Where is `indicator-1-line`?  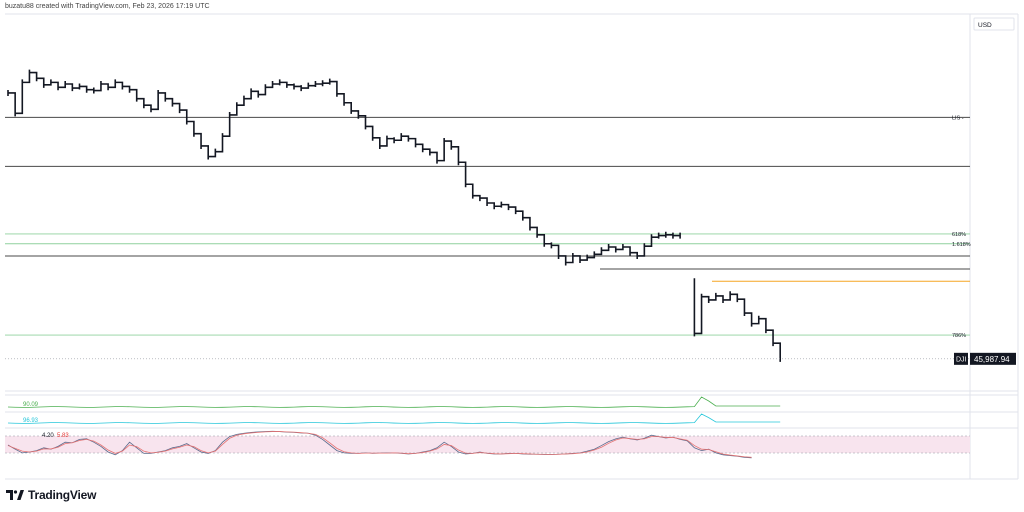 indicator-1-line is located at coordinates (394, 402).